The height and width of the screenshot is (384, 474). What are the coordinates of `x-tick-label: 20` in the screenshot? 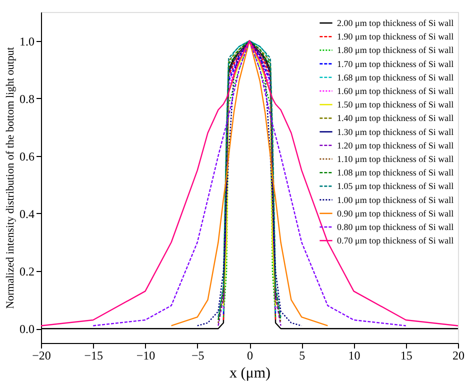 It's located at (458, 355).